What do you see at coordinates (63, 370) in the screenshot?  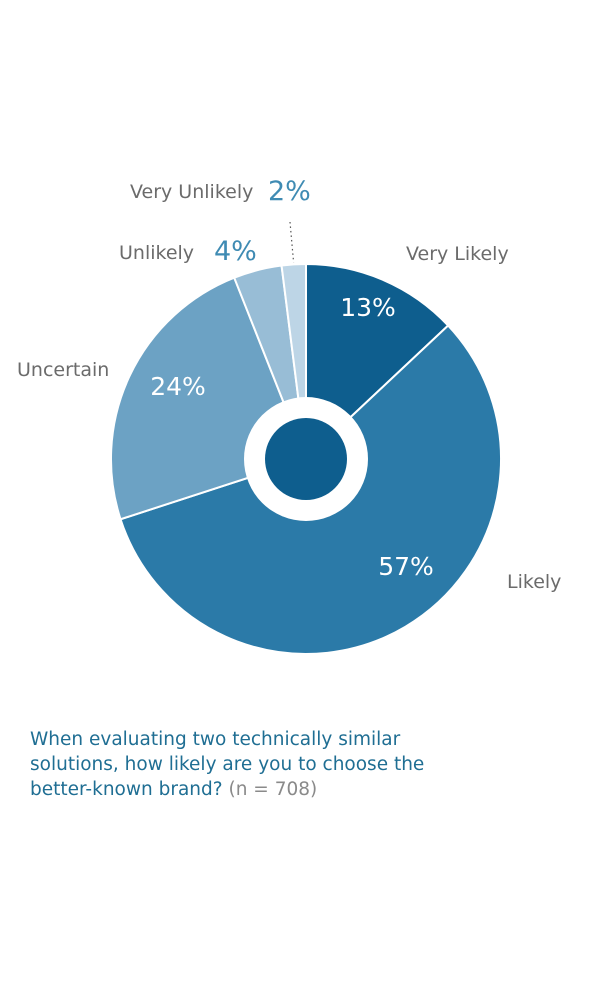 I see `label-uncertain: Uncertain` at bounding box center [63, 370].